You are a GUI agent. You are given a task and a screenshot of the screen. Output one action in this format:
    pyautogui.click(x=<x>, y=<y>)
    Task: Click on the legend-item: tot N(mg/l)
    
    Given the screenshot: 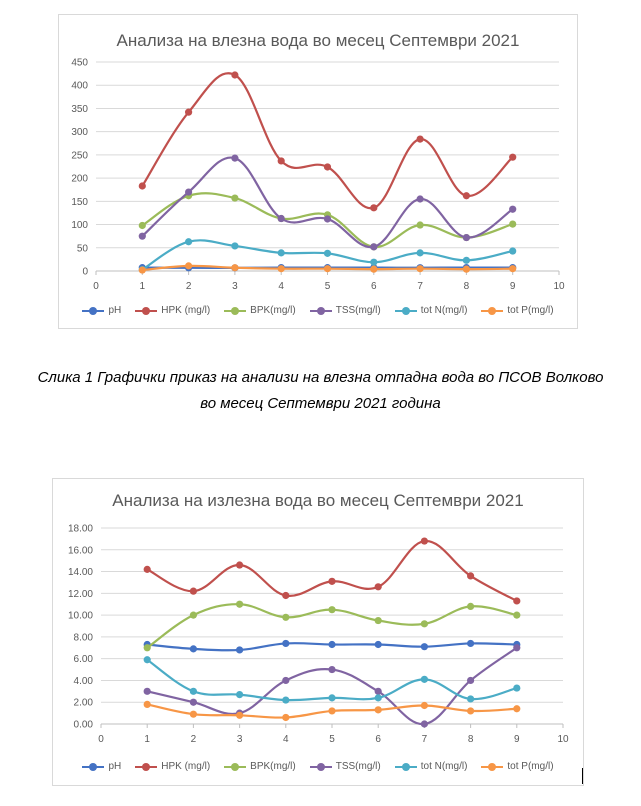 What is the action you would take?
    pyautogui.click(x=430, y=310)
    